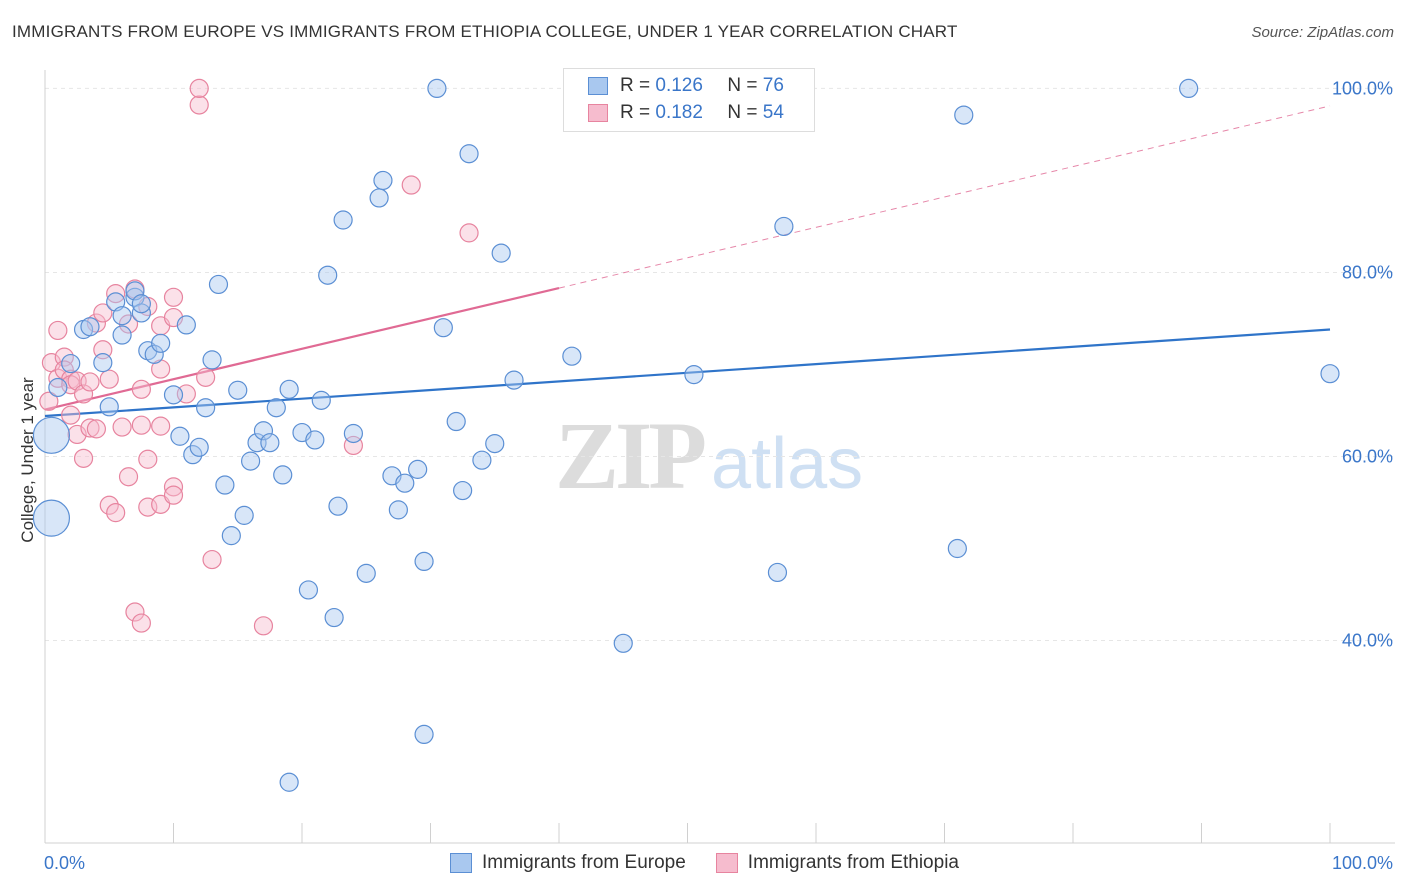  I want to click on europe-trend-line, so click(687, 373).